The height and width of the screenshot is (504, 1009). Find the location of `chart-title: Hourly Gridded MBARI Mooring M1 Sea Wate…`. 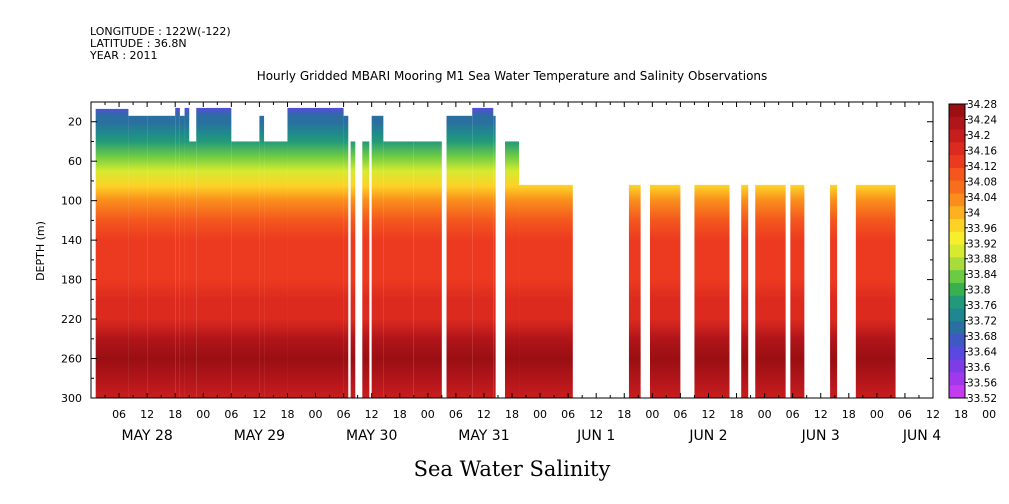

chart-title: Hourly Gridded MBARI Mooring M1 Sea Wate… is located at coordinates (512, 76).